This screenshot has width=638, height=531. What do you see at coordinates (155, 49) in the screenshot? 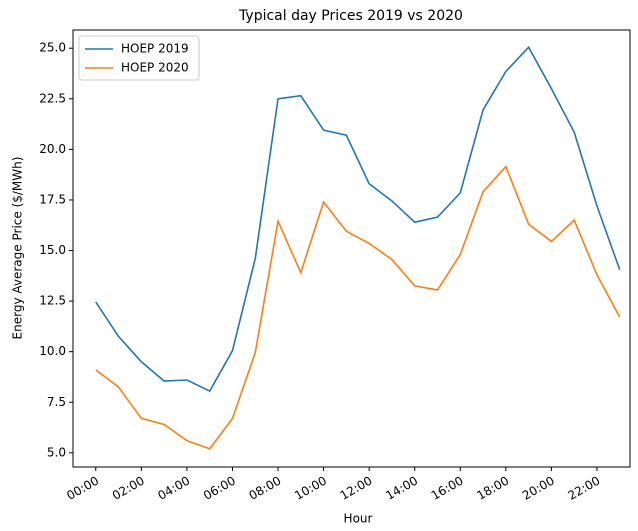
I see `legend-label: HOEP 2019` at bounding box center [155, 49].